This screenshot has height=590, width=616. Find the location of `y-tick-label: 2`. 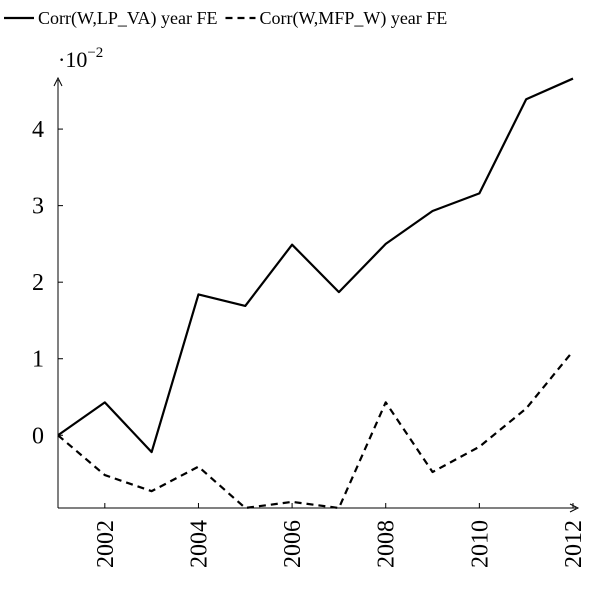

y-tick-label: 2 is located at coordinates (38, 283).